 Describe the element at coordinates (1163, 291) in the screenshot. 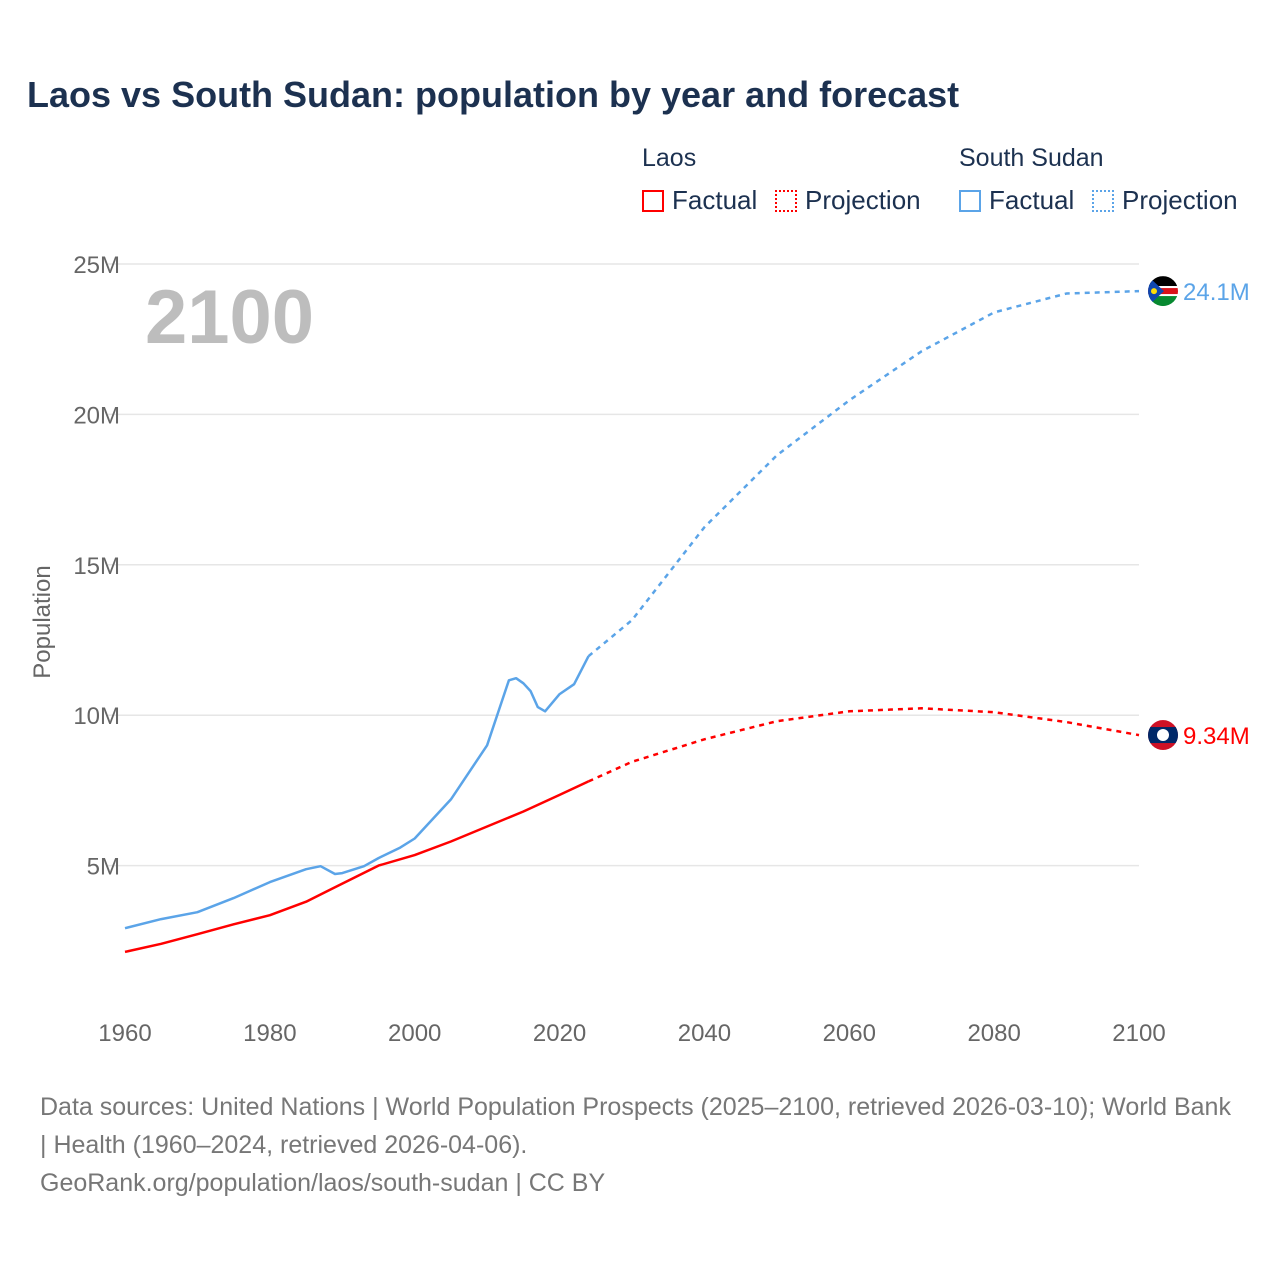

I see `south-sudan-flag-icon` at that location.